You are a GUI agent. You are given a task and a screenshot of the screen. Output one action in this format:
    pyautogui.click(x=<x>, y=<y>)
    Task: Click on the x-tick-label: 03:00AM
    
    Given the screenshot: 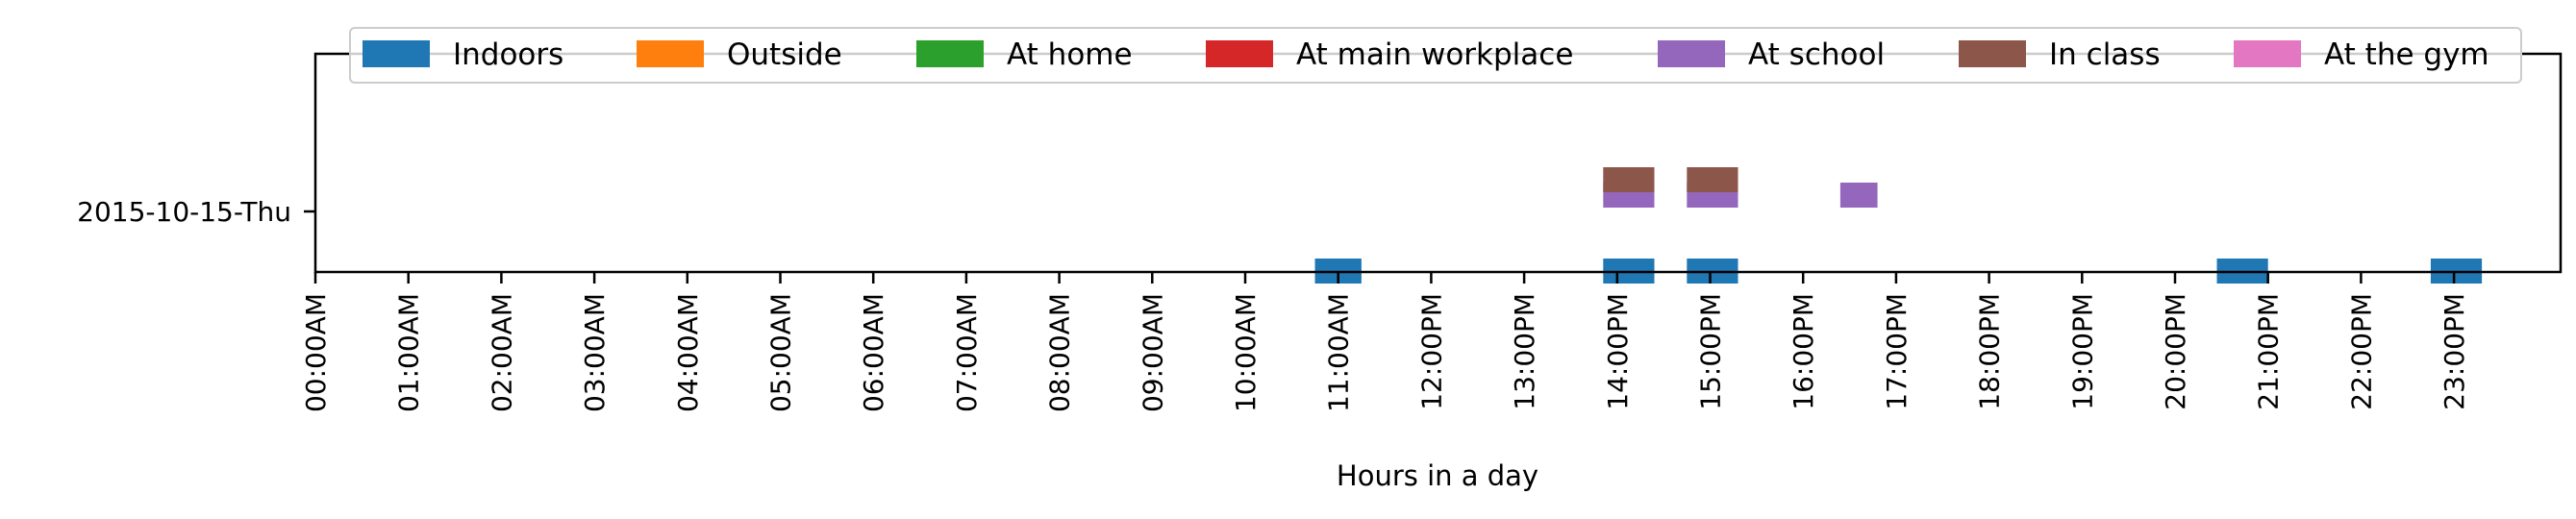 What is the action you would take?
    pyautogui.click(x=595, y=352)
    